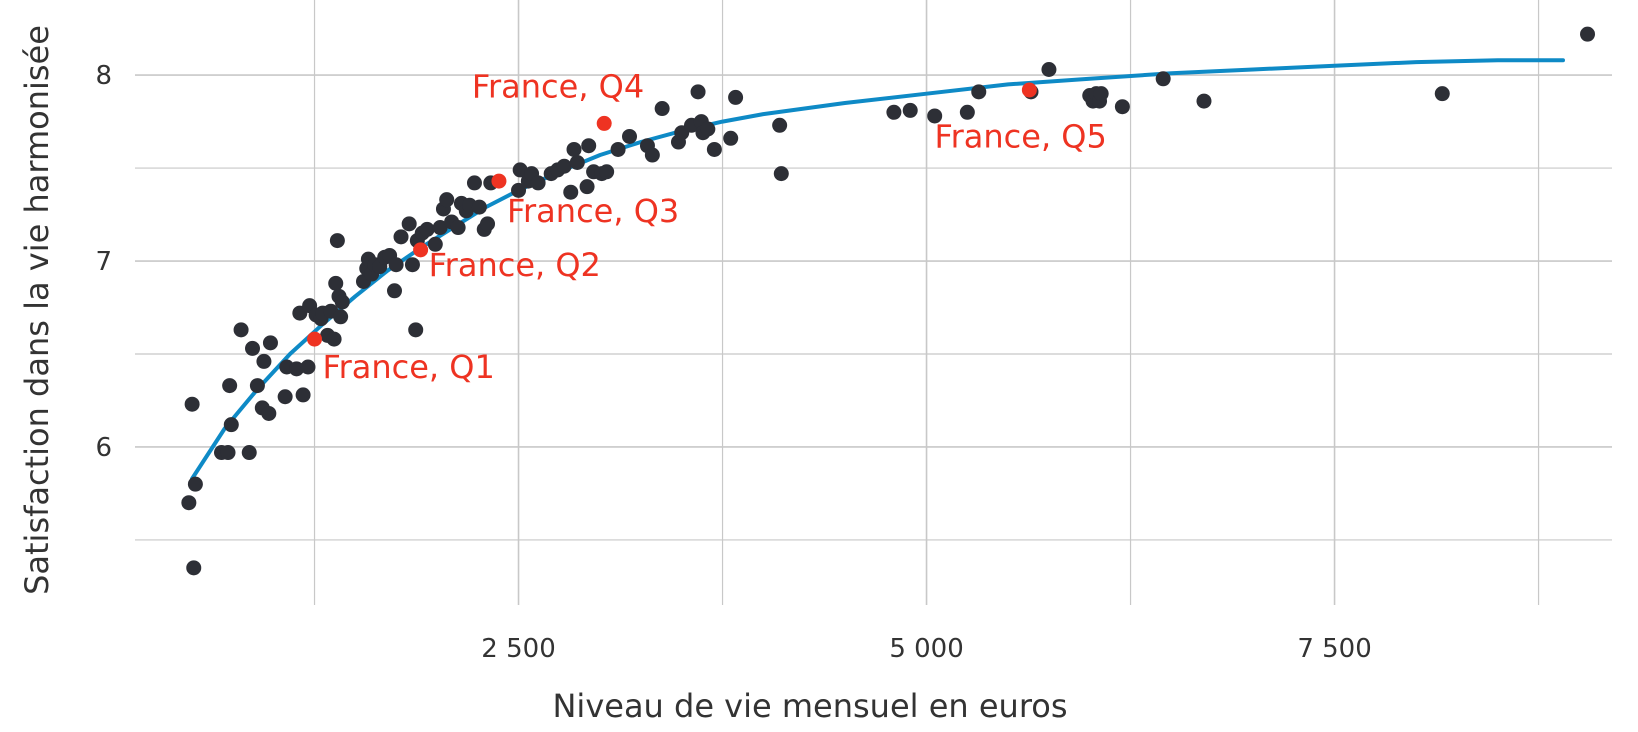 The width and height of the screenshot is (1638, 732). I want to click on highlight-label: France, Q3, so click(593, 211).